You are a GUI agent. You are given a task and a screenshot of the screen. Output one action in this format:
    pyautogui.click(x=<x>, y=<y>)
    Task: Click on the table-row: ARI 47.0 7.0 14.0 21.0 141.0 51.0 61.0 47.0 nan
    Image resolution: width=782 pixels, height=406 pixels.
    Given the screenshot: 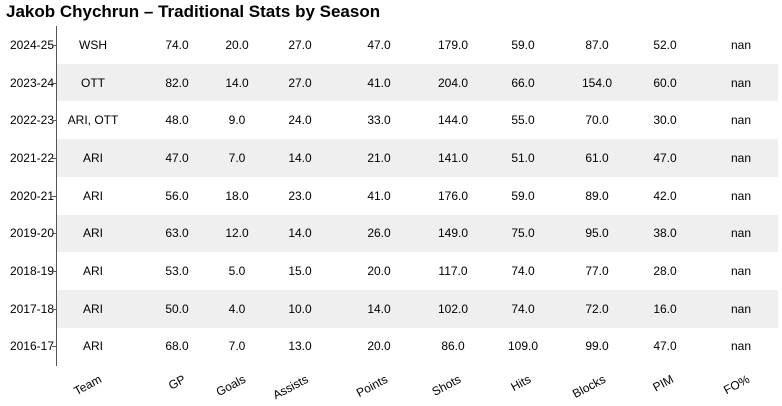 What is the action you would take?
    pyautogui.click(x=417, y=158)
    